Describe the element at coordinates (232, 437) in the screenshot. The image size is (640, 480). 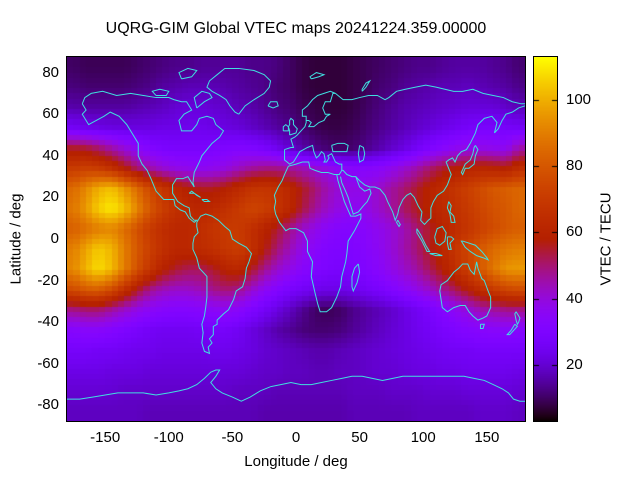
I see `x-tick-label: -50` at that location.